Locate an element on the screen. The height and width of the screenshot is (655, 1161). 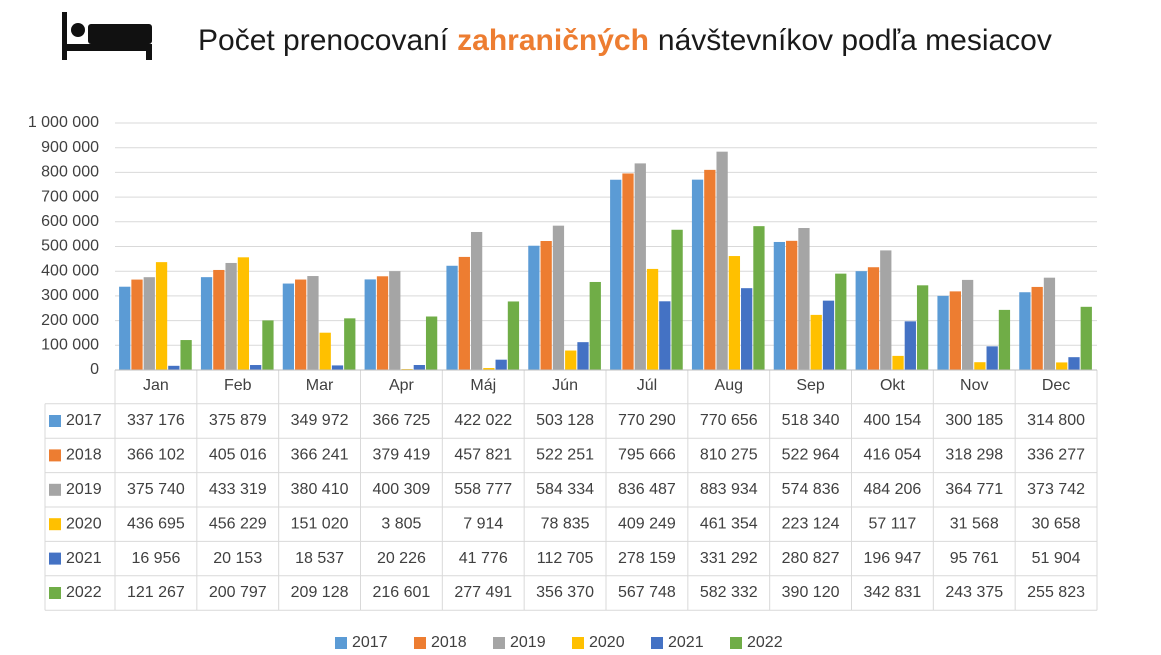
table-cell: 216 601 is located at coordinates (401, 592).